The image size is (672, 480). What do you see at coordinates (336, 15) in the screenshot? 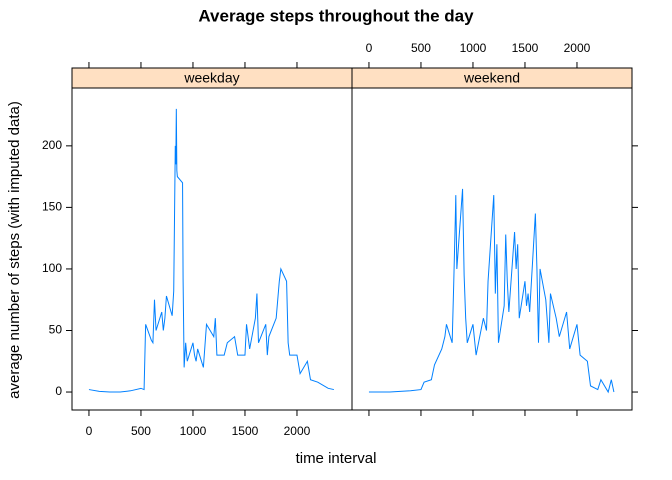
I see `chart-title: Average steps throughout the day` at bounding box center [336, 15].